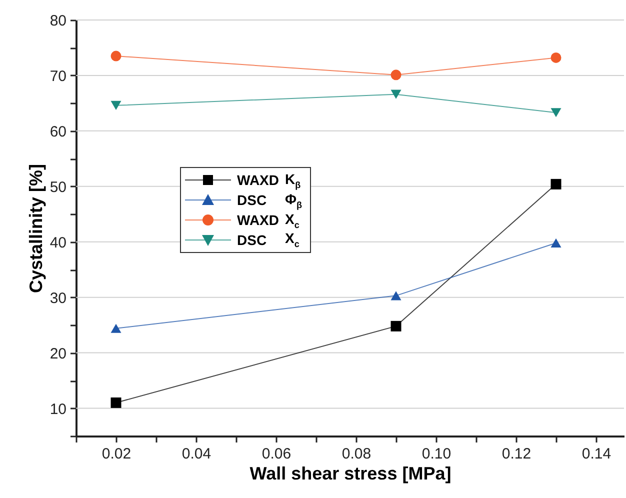 Image resolution: width=626 pixels, height=498 pixels. I want to click on x-tick-label: 0.14, so click(597, 454).